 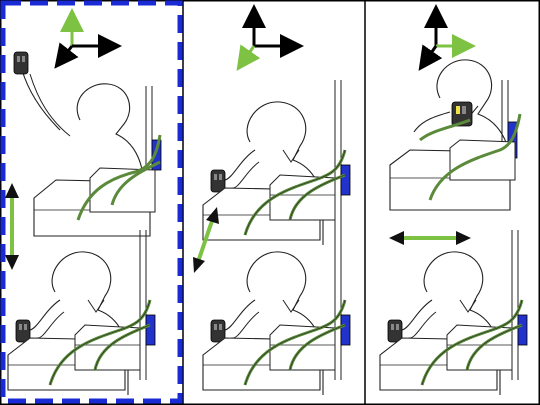 I want to click on arrowhead-right, so click(x=463, y=238).